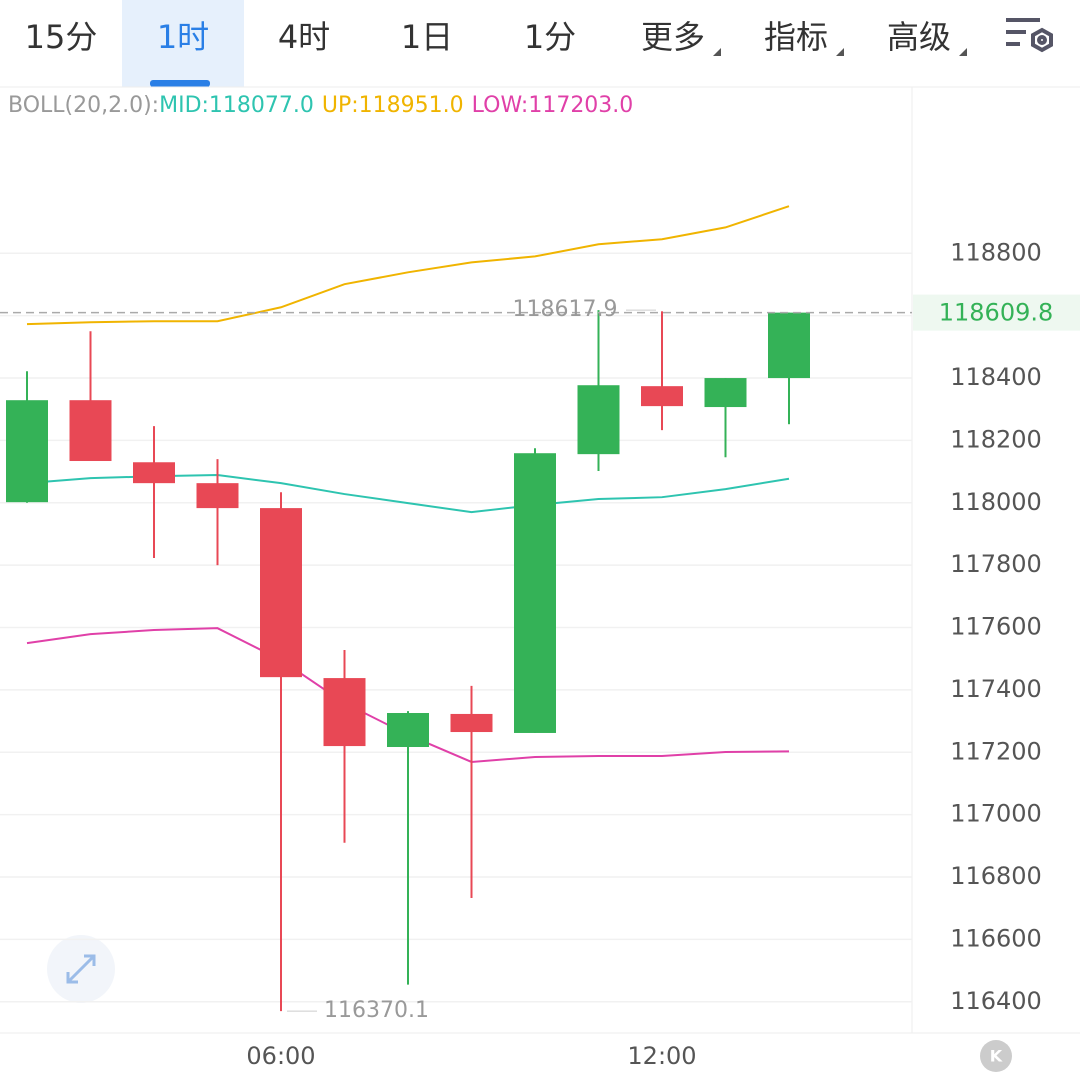 The image size is (1080, 1073). I want to click on active-tab-underline, so click(180, 83).